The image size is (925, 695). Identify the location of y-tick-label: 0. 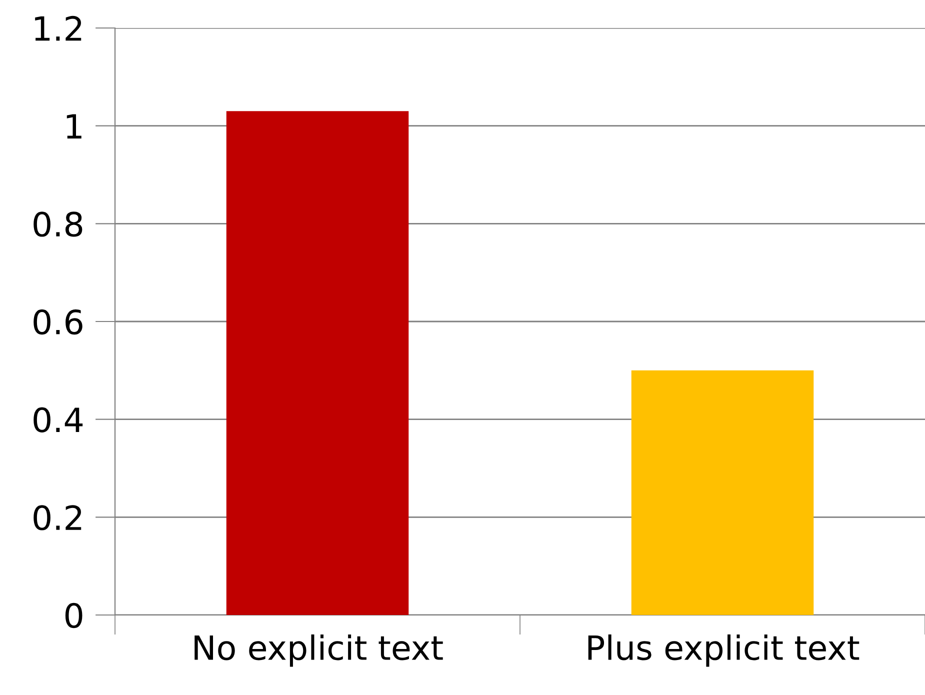
(73, 615).